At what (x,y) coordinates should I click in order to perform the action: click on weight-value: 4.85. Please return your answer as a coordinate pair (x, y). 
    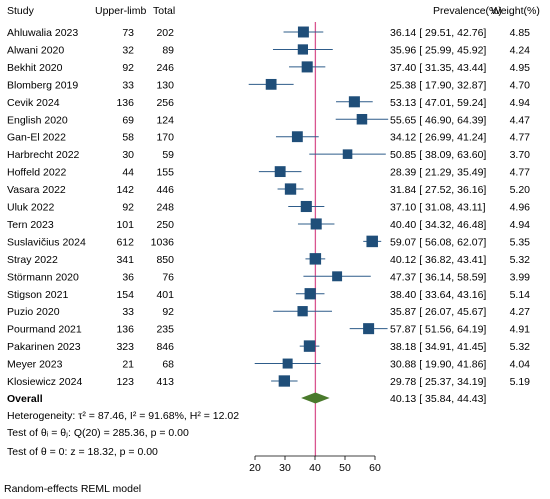
    Looking at the image, I should click on (520, 33).